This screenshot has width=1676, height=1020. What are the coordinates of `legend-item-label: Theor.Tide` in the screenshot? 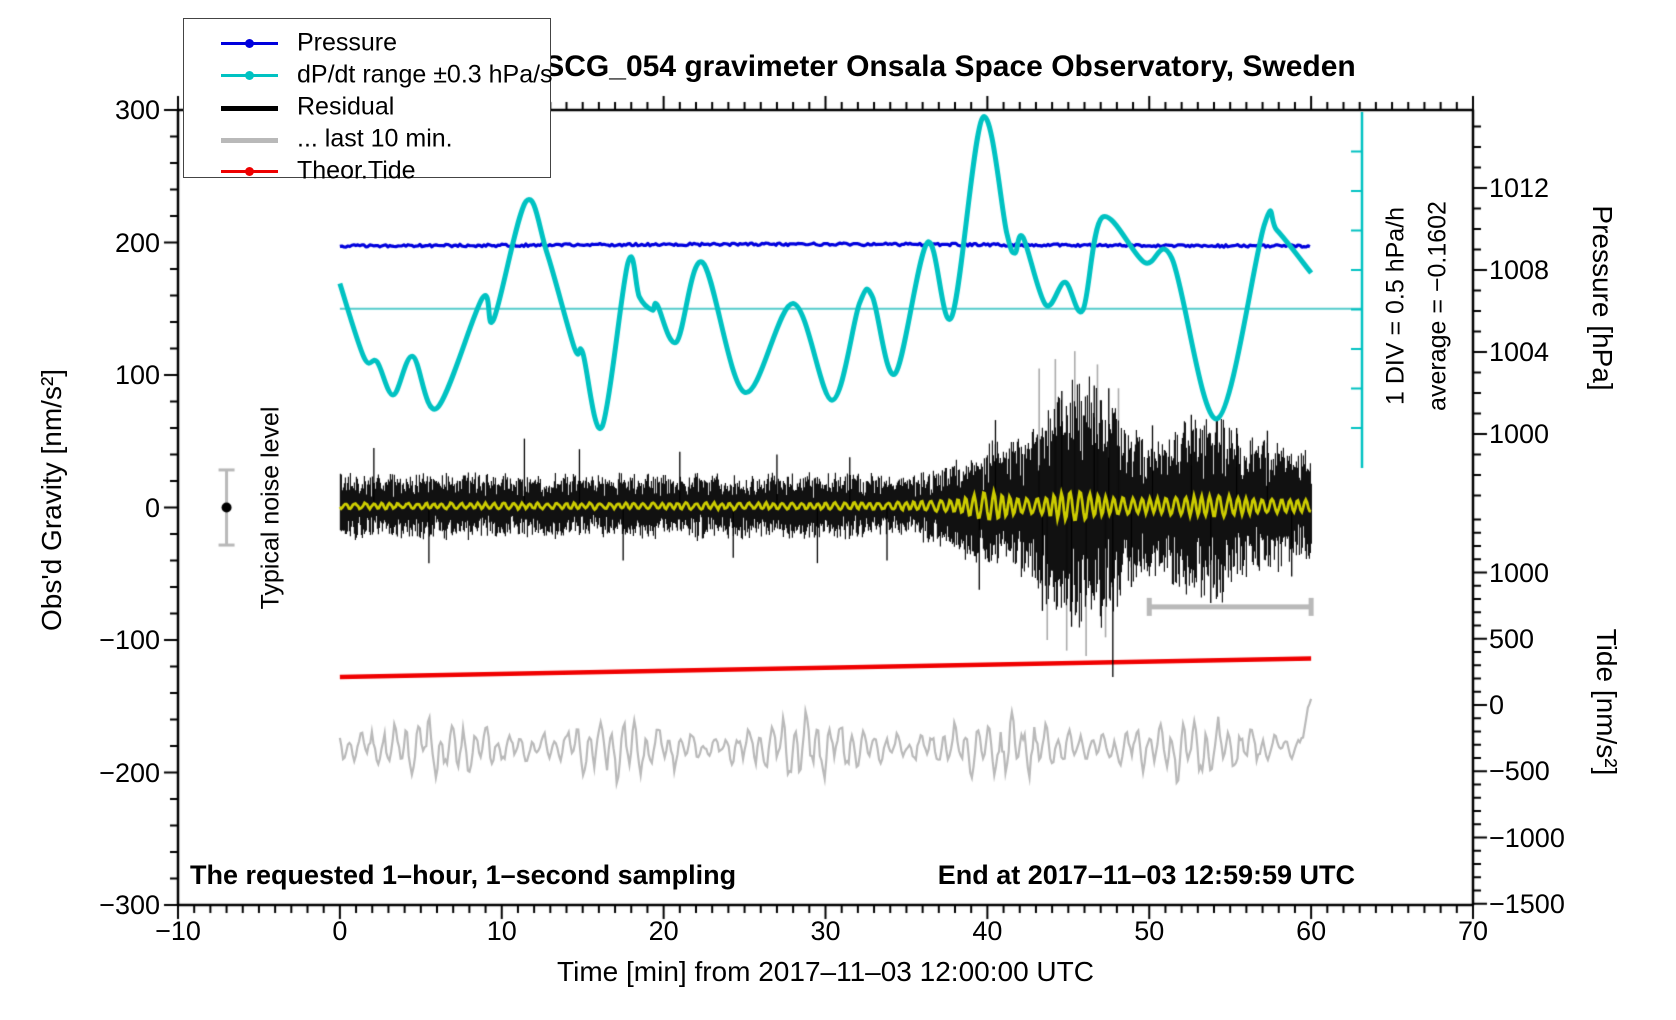 It's located at (356, 170).